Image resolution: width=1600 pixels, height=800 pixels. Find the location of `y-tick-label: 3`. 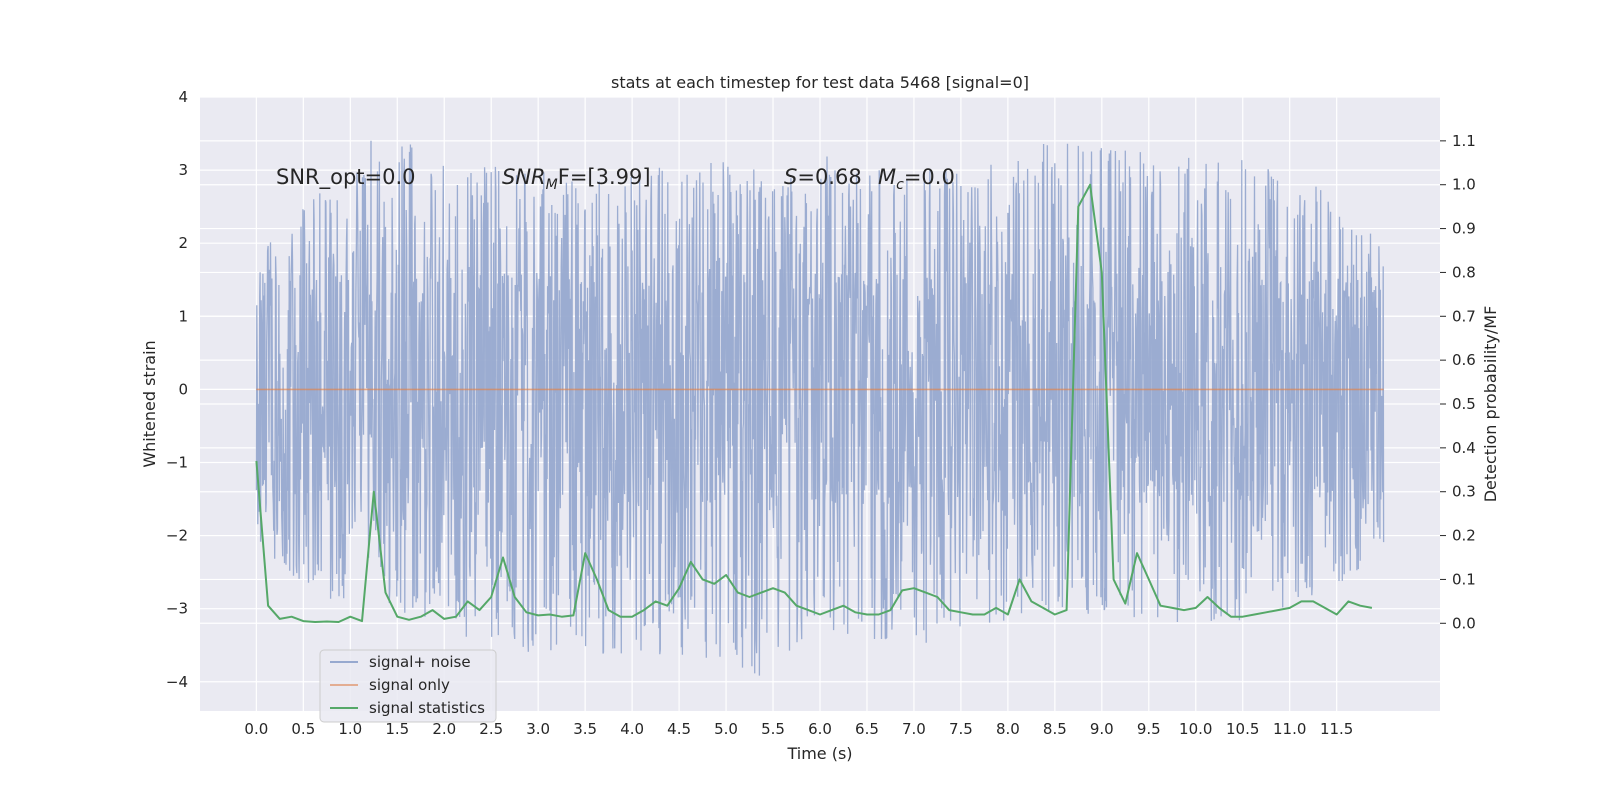

y-tick-label: 3 is located at coordinates (183, 170).